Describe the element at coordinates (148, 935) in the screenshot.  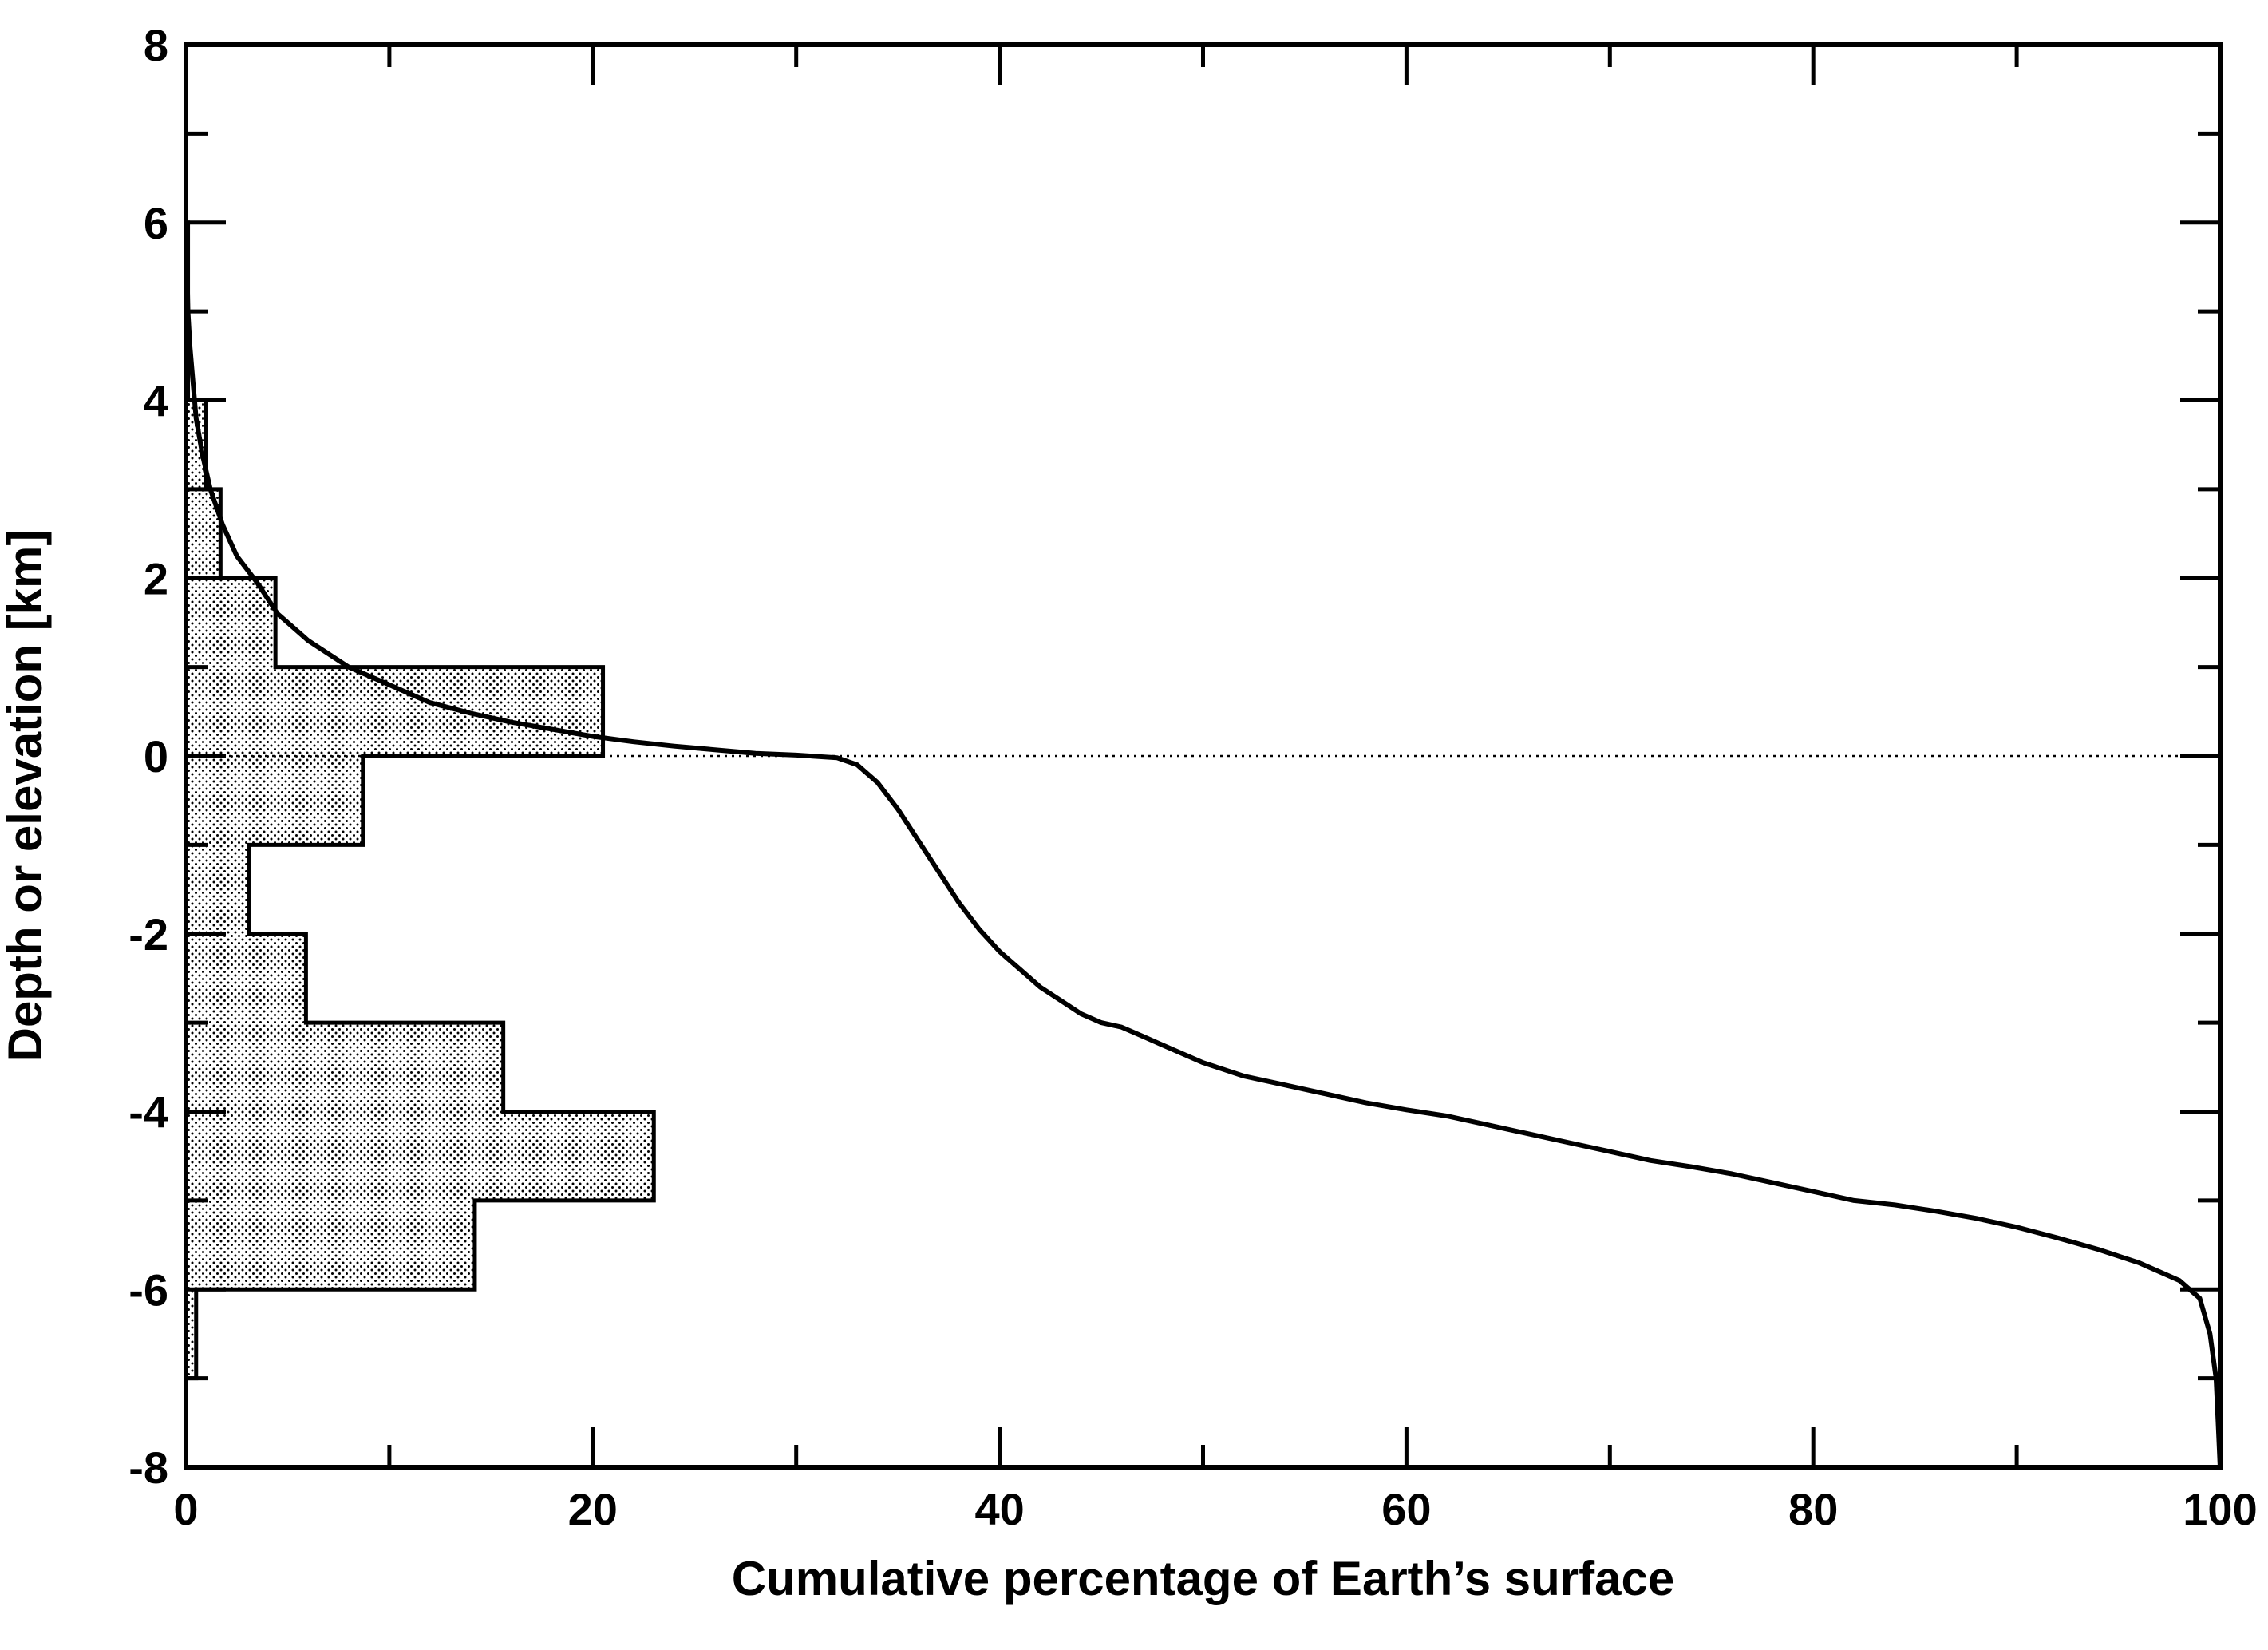
I see `y-tick-label-3: -2` at that location.